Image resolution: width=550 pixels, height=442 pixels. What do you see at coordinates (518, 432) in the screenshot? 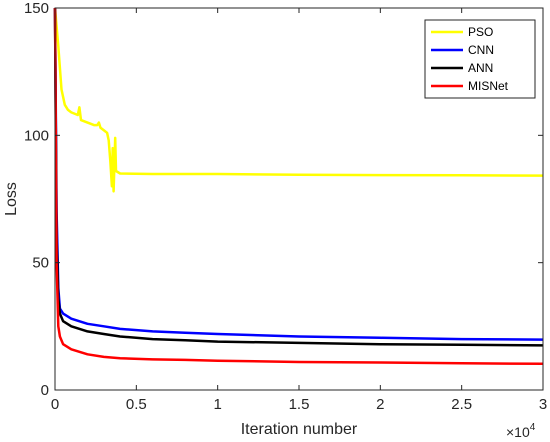
I see `x-axis-exponent-base: ×10` at bounding box center [518, 432].